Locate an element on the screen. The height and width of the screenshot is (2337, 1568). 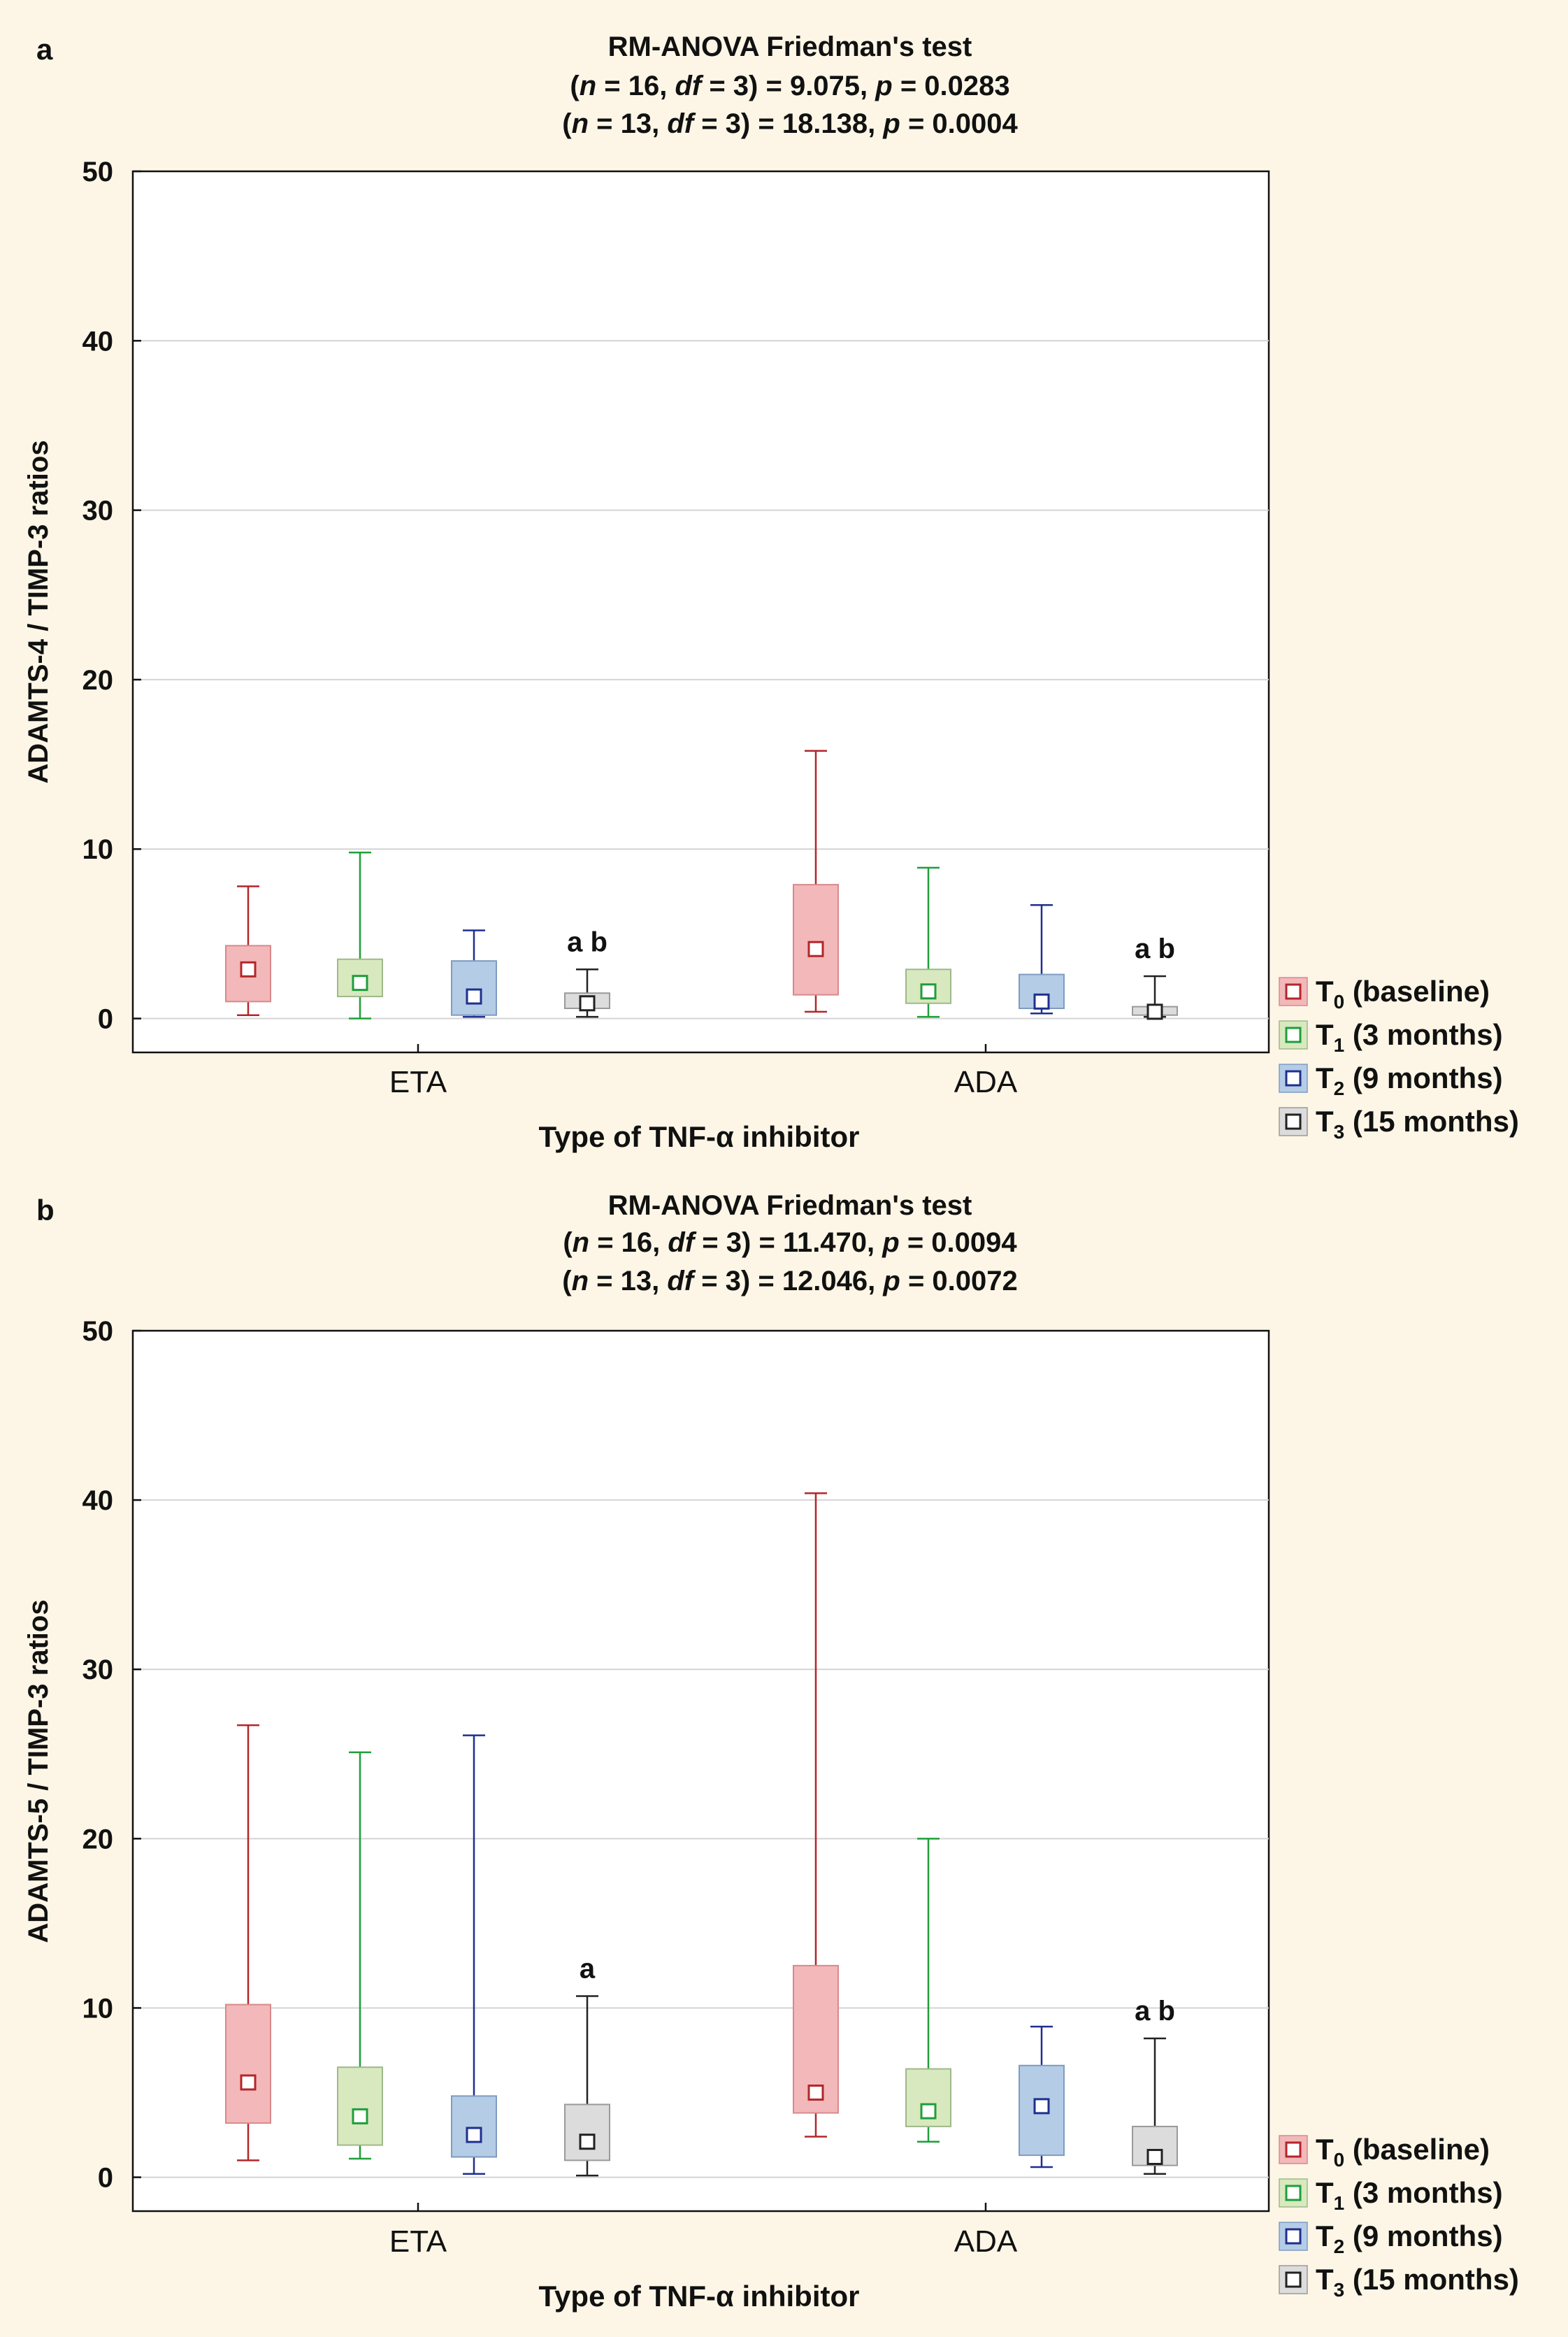
panel-label: a is located at coordinates (44, 49).